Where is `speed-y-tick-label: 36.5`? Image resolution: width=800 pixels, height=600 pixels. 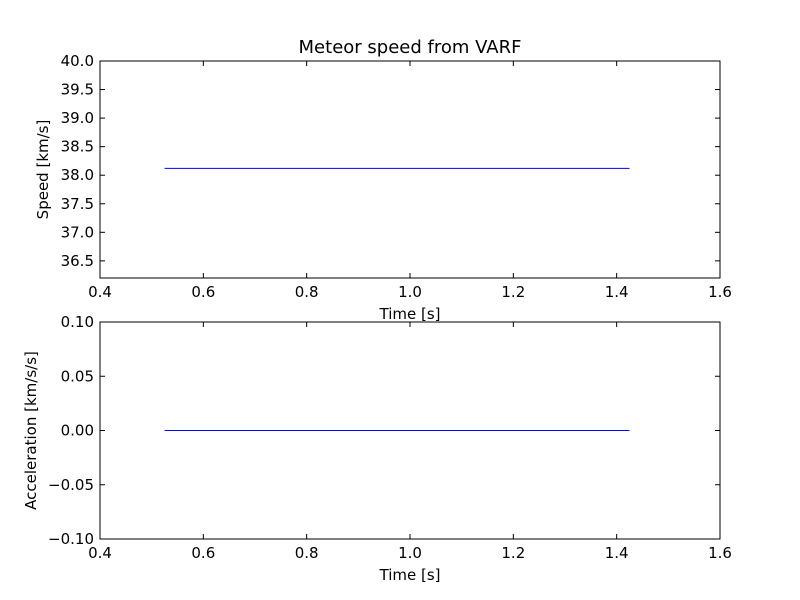 speed-y-tick-label: 36.5 is located at coordinates (77, 261).